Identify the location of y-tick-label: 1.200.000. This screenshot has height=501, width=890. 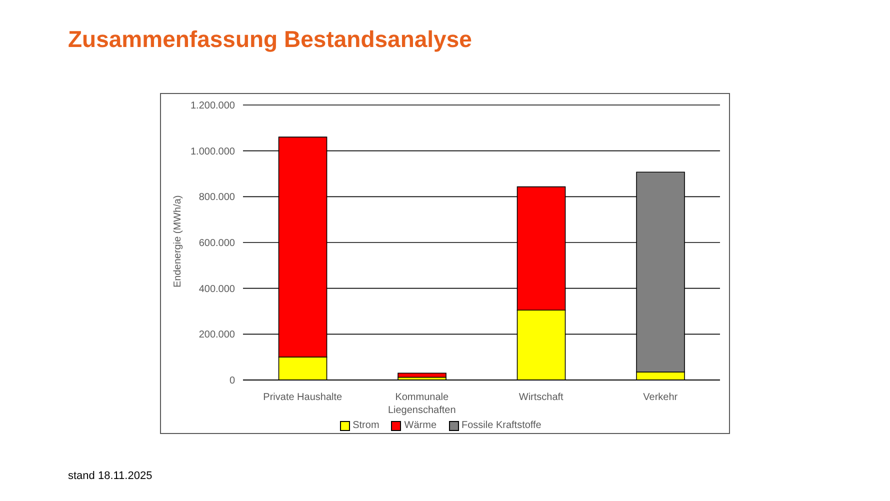
(213, 106).